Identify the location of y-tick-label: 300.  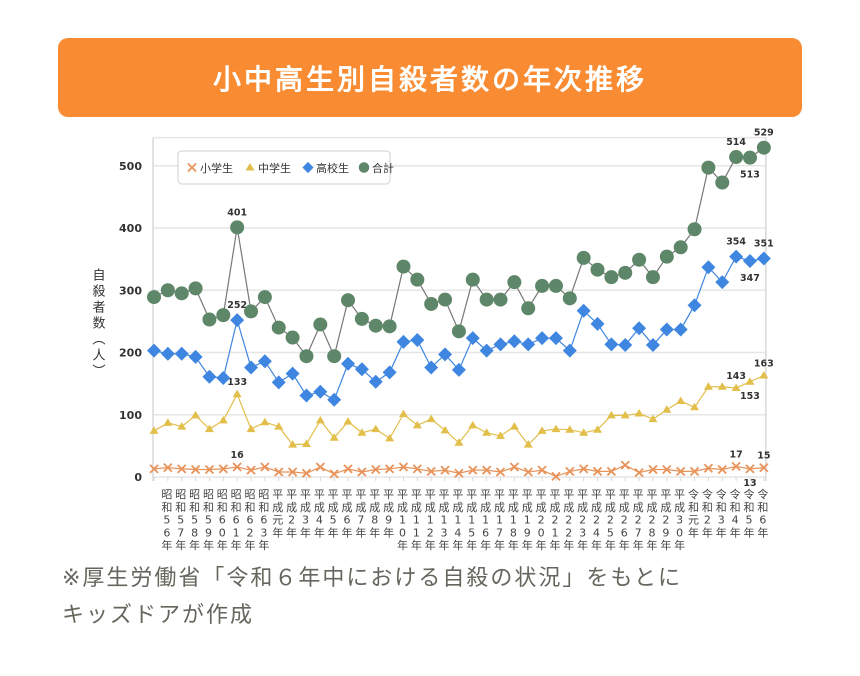
(130, 290).